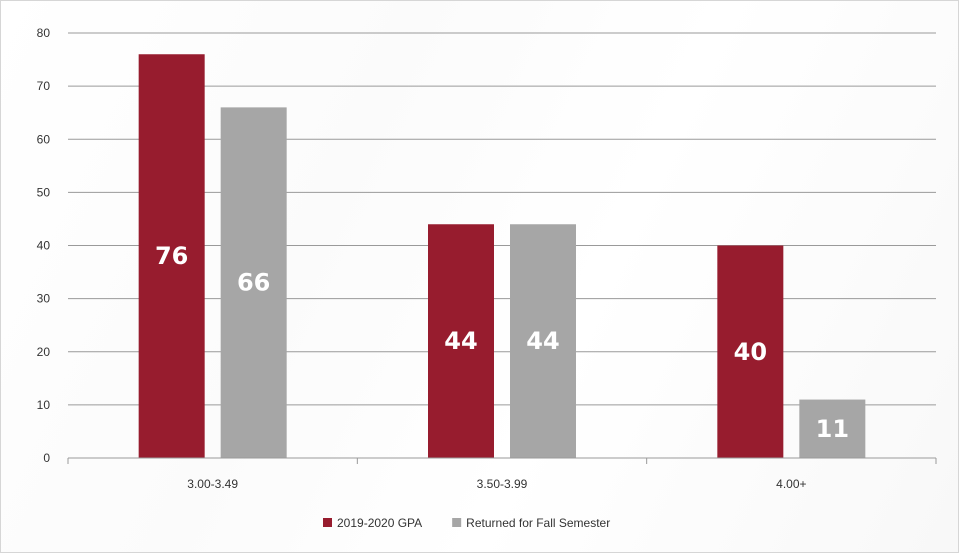 The image size is (959, 554). Describe the element at coordinates (44, 405) in the screenshot. I see `y-tick-label: 10` at that location.